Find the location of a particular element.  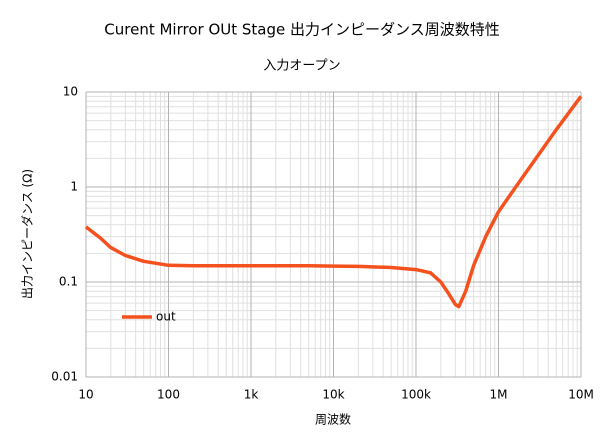

x-tick-label: 10k is located at coordinates (333, 395).